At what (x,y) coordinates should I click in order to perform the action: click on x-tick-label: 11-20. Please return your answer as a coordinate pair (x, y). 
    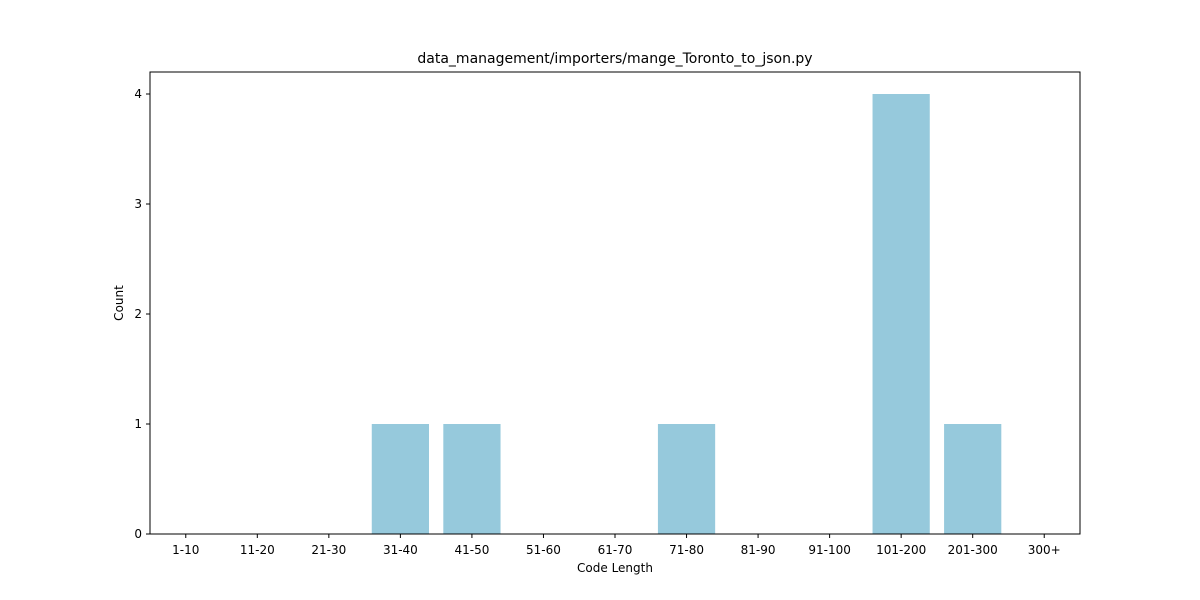
    Looking at the image, I should click on (257, 550).